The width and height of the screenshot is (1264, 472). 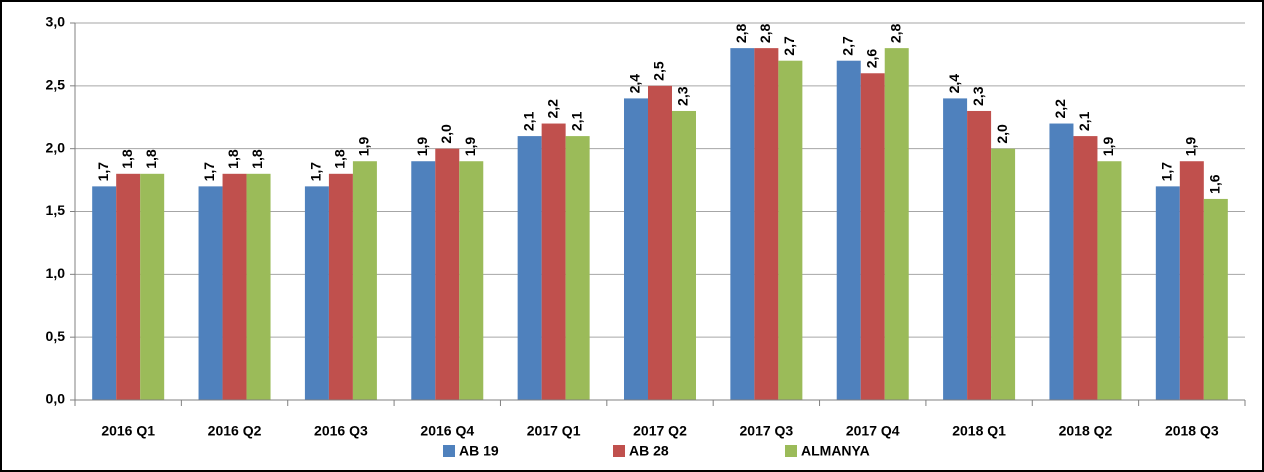 I want to click on legend-label: AB 28, so click(x=649, y=451).